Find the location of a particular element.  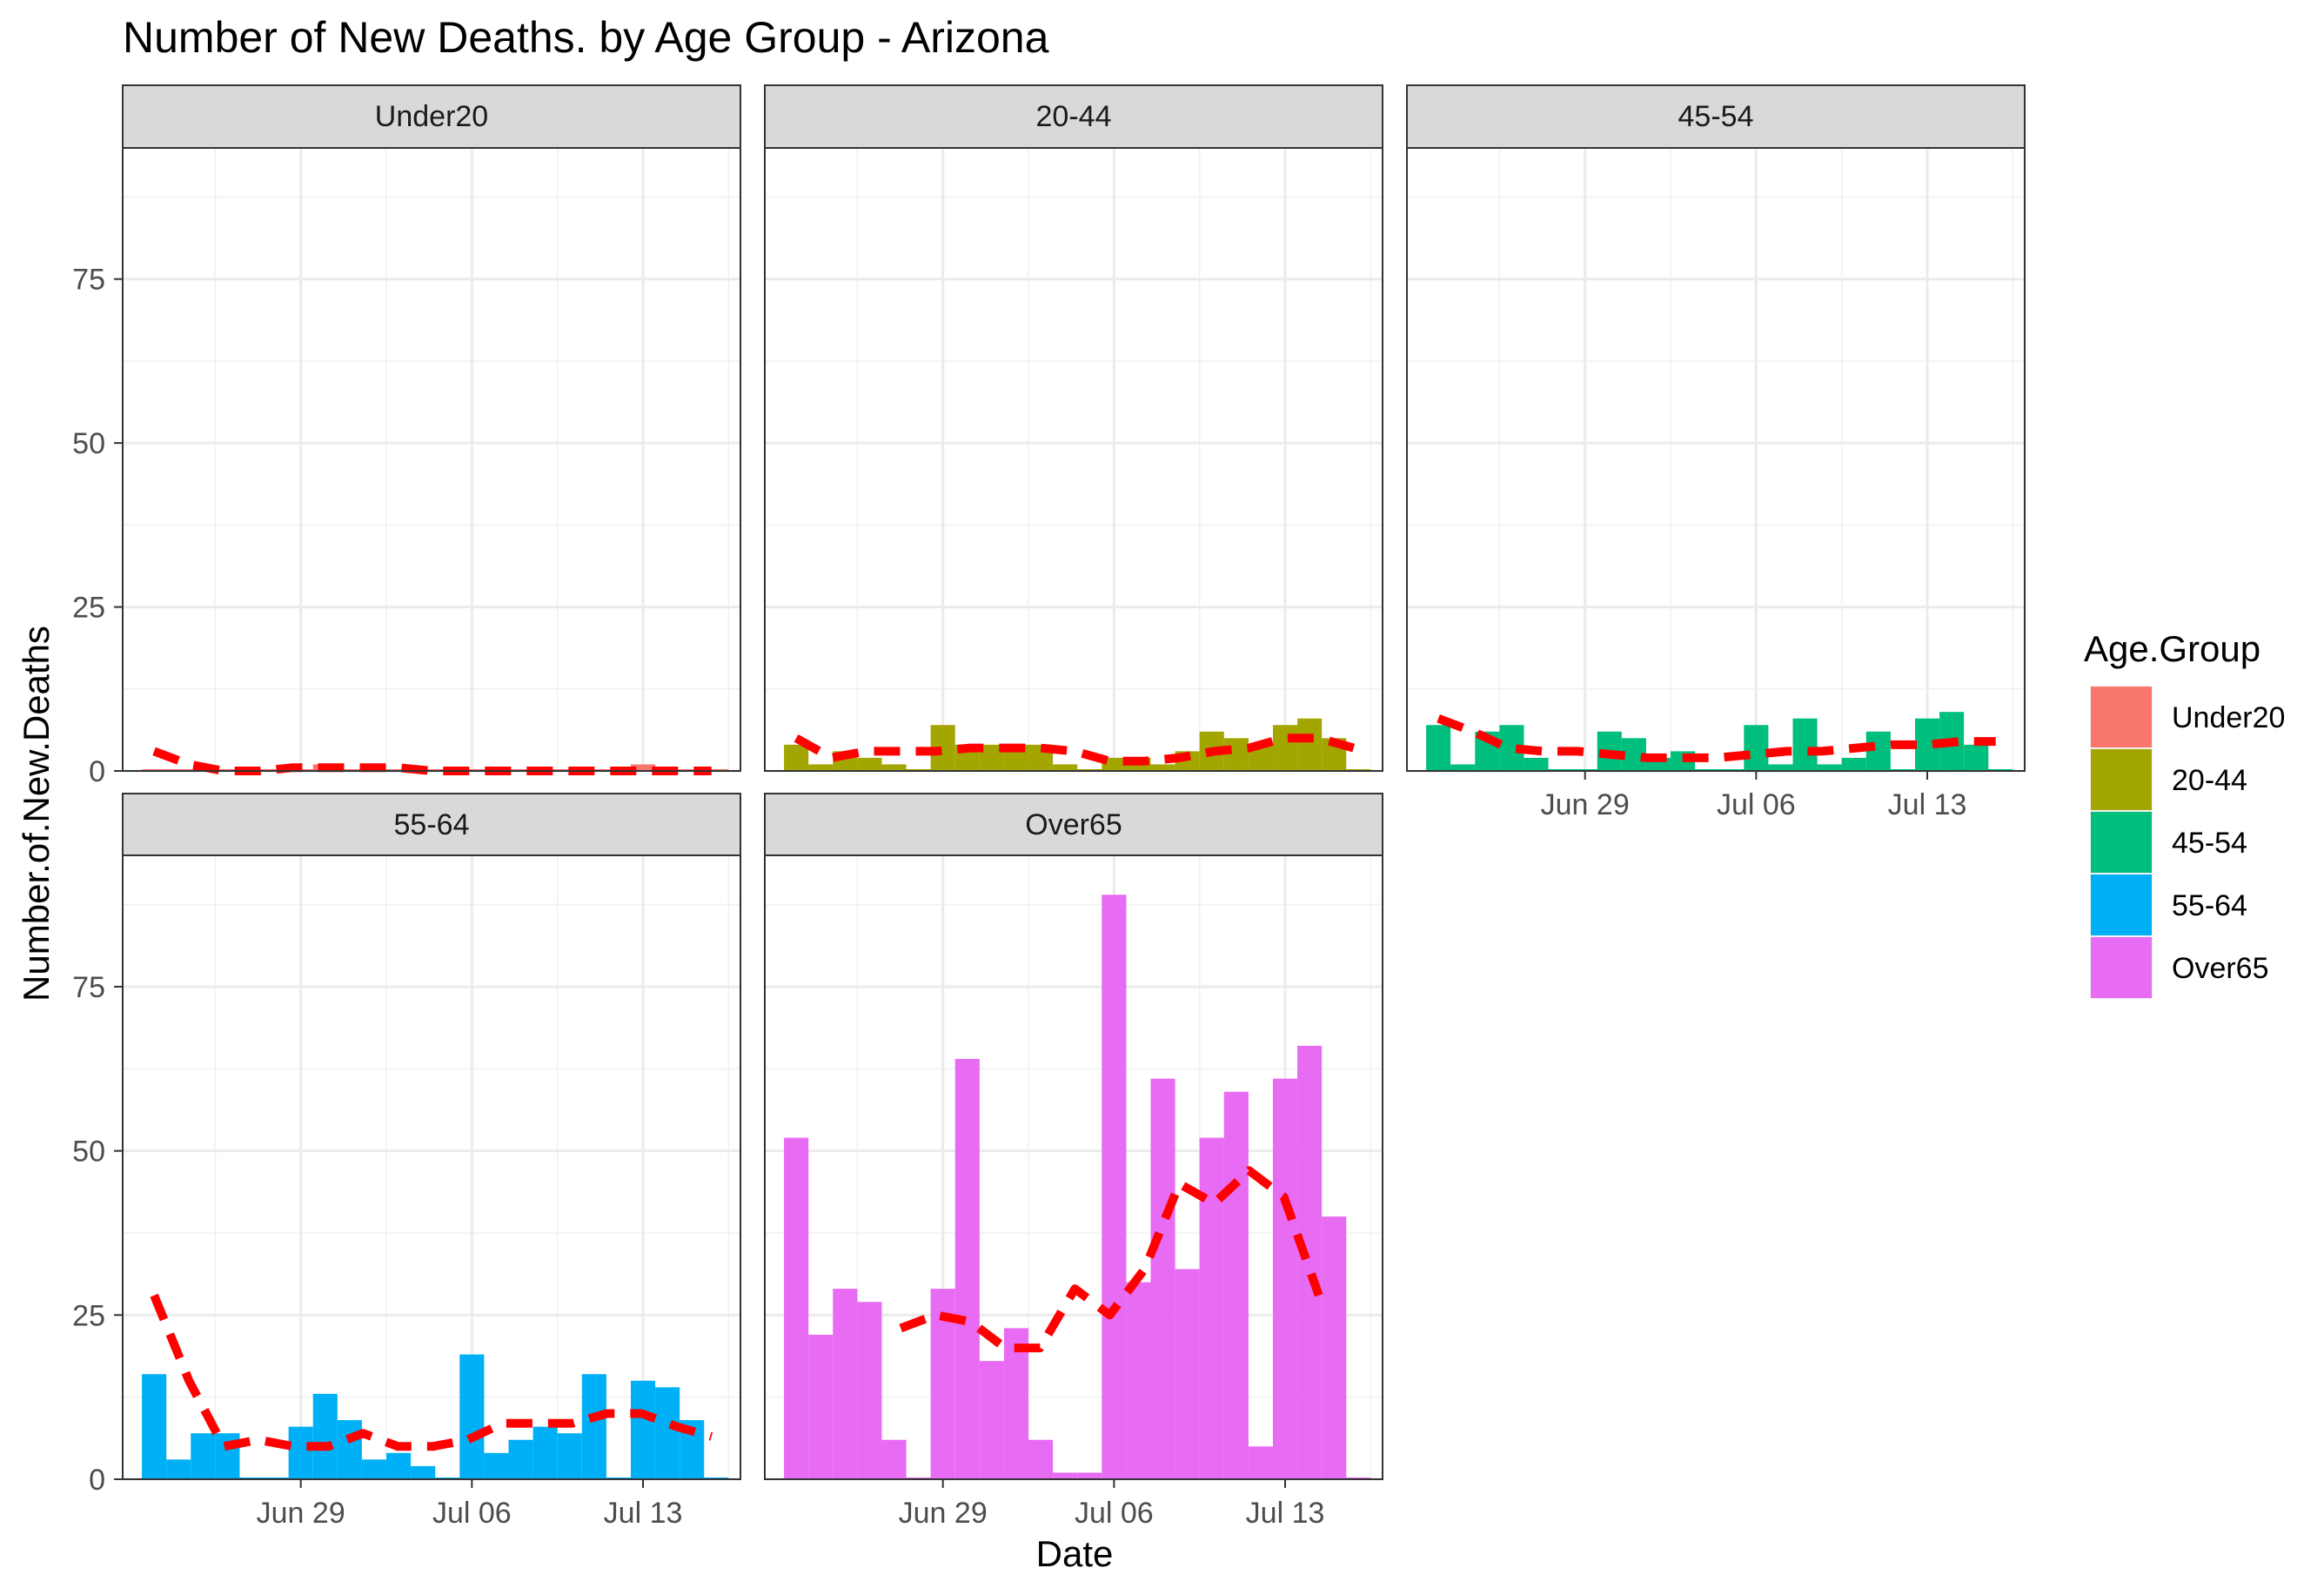

facet-panel-20-44: 20-44 is located at coordinates (1073, 428).